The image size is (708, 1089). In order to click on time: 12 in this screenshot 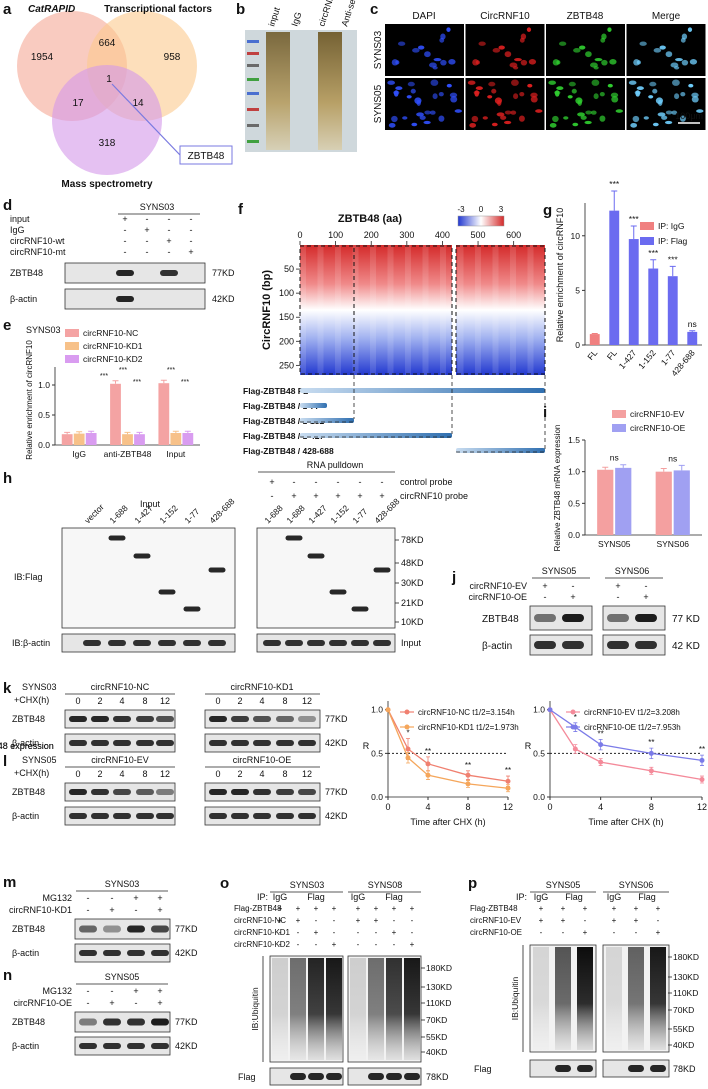, I will do `click(307, 701)`.